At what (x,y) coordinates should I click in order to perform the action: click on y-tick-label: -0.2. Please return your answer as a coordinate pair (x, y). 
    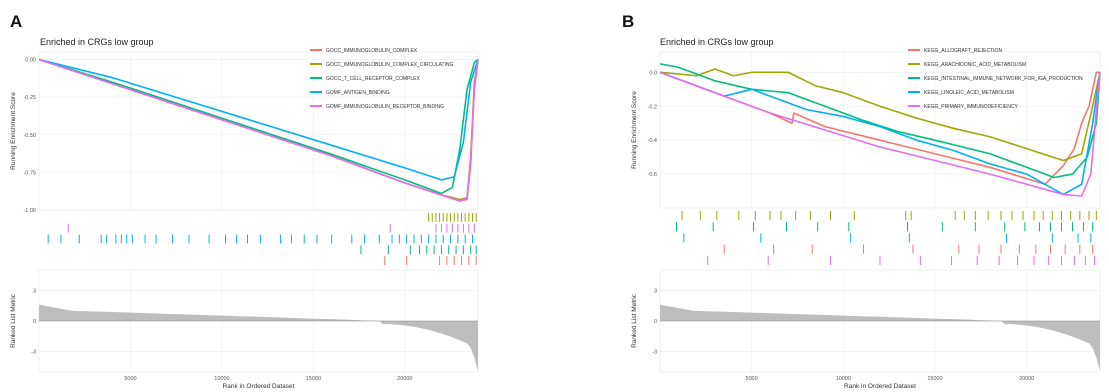
    Looking at the image, I should click on (652, 107).